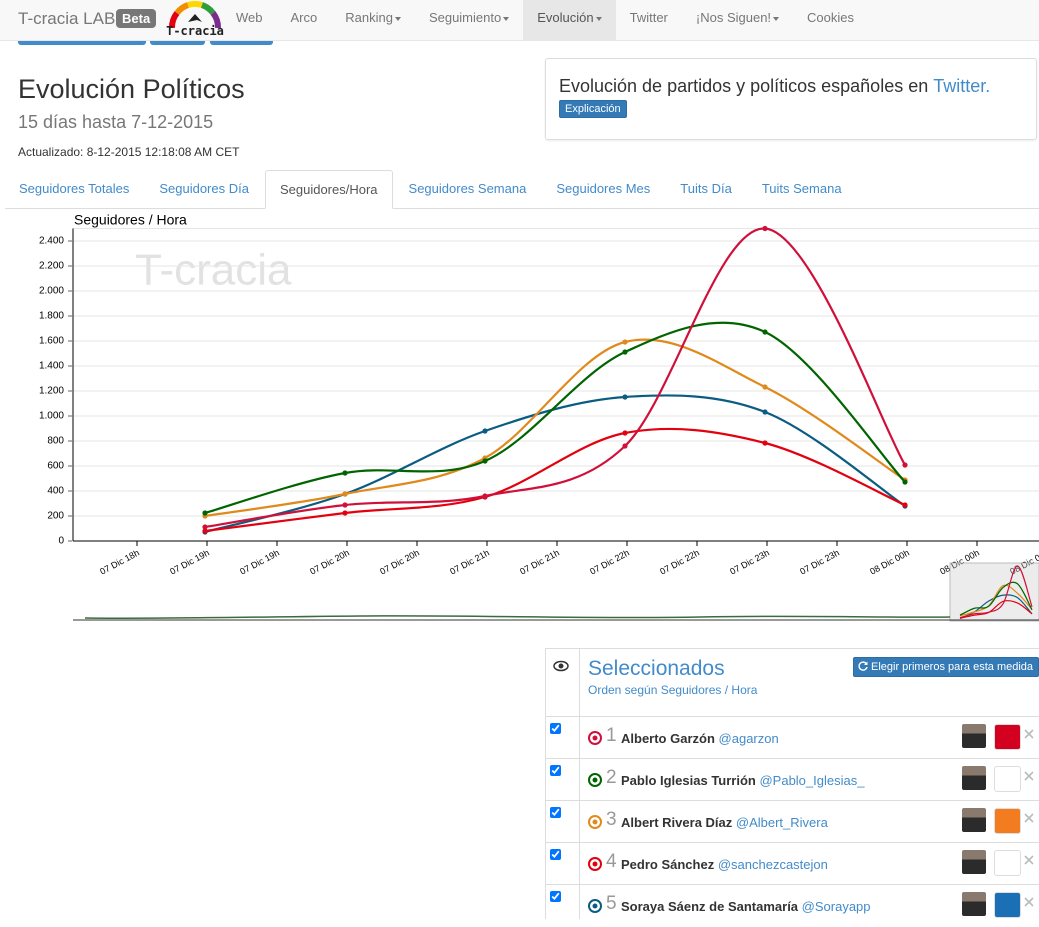  What do you see at coordinates (74, 188) in the screenshot?
I see `tab: Seguidores Totales` at bounding box center [74, 188].